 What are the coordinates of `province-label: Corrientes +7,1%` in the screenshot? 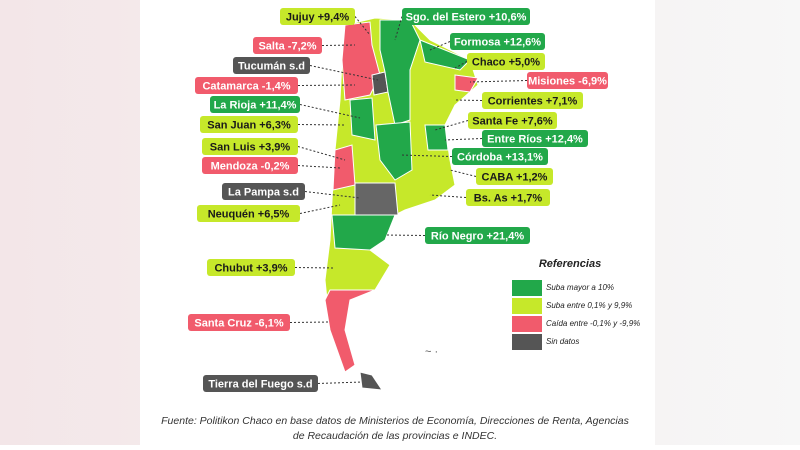 It's located at (533, 101).